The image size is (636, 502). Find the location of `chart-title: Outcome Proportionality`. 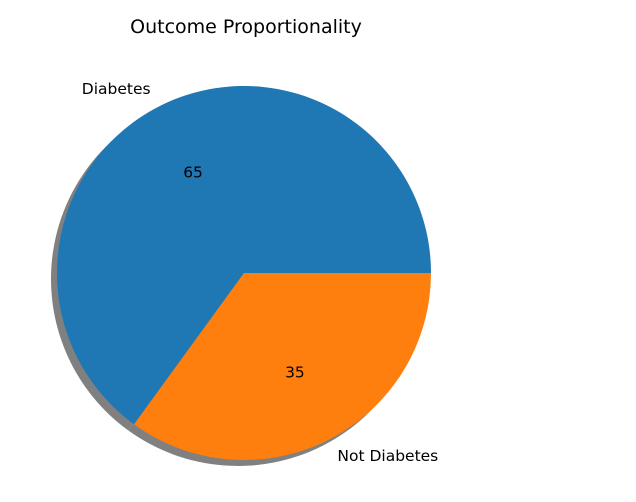

chart-title: Outcome Proportionality is located at coordinates (246, 27).